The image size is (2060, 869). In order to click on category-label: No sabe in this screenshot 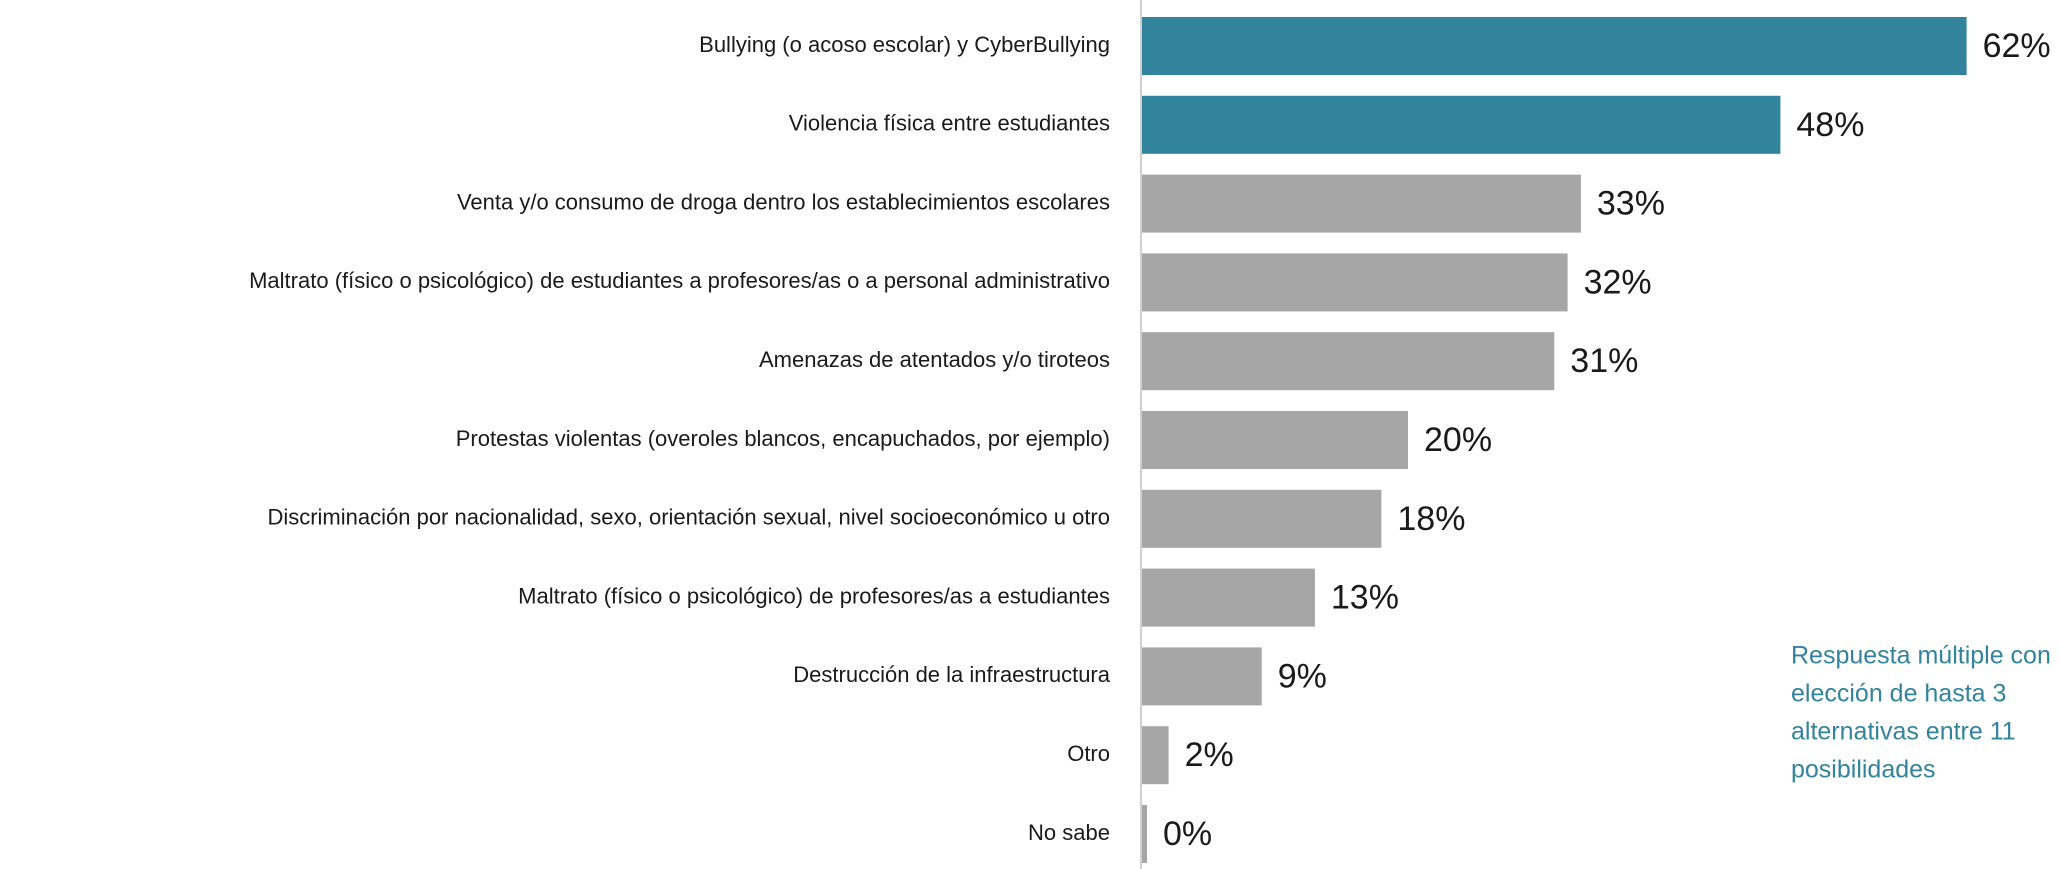, I will do `click(1069, 832)`.